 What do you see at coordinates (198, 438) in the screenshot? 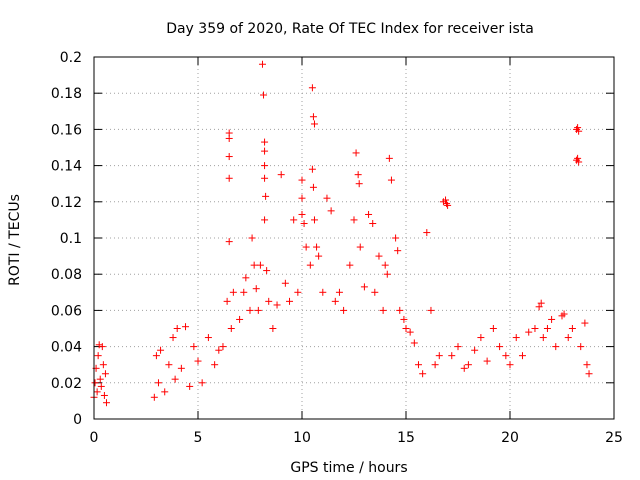
I see `x-tick-label: 5` at bounding box center [198, 438].